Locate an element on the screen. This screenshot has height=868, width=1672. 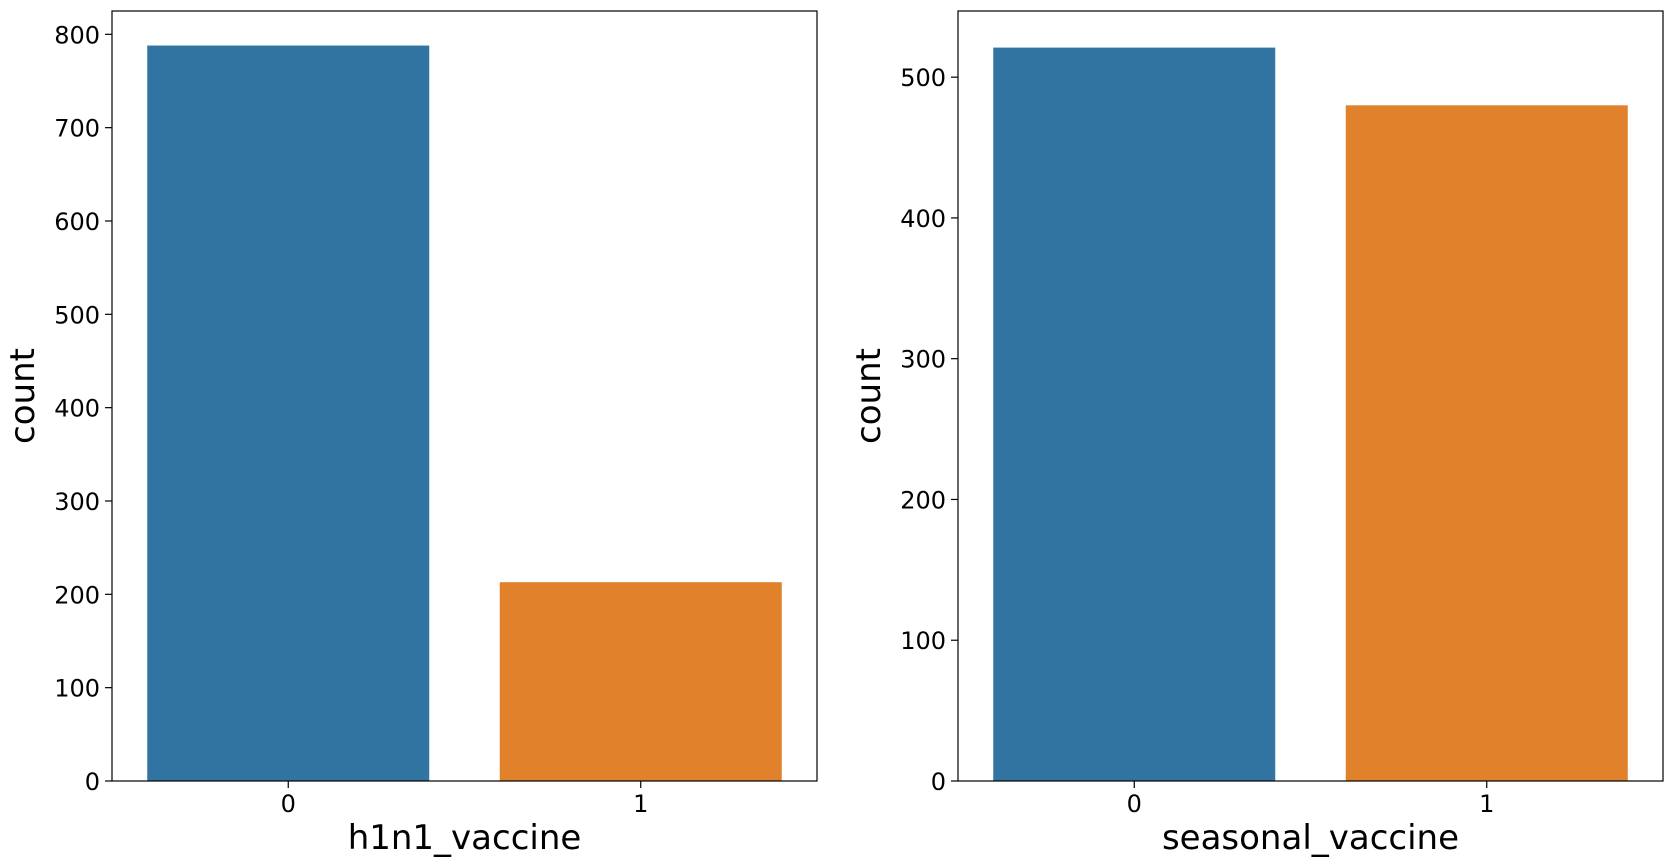
x-tick-label-seasonal: 1 is located at coordinates (1486, 804).